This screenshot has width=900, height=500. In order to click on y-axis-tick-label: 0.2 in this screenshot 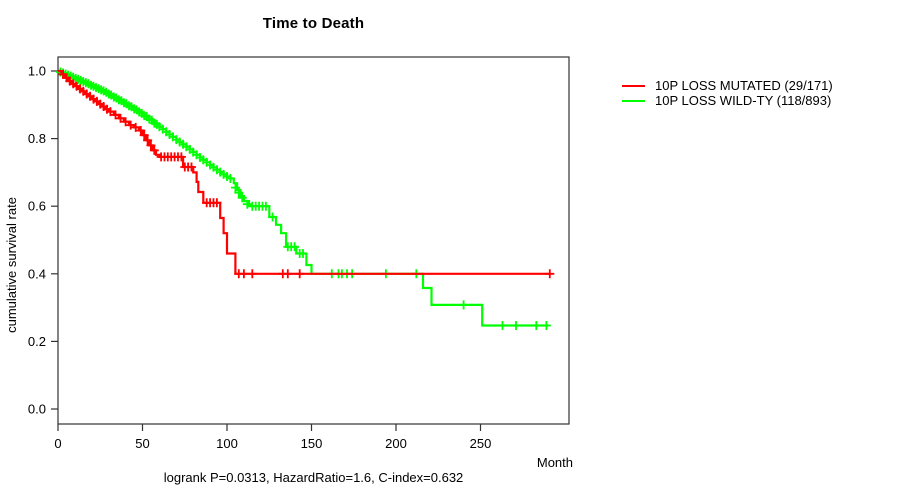, I will do `click(37, 341)`.